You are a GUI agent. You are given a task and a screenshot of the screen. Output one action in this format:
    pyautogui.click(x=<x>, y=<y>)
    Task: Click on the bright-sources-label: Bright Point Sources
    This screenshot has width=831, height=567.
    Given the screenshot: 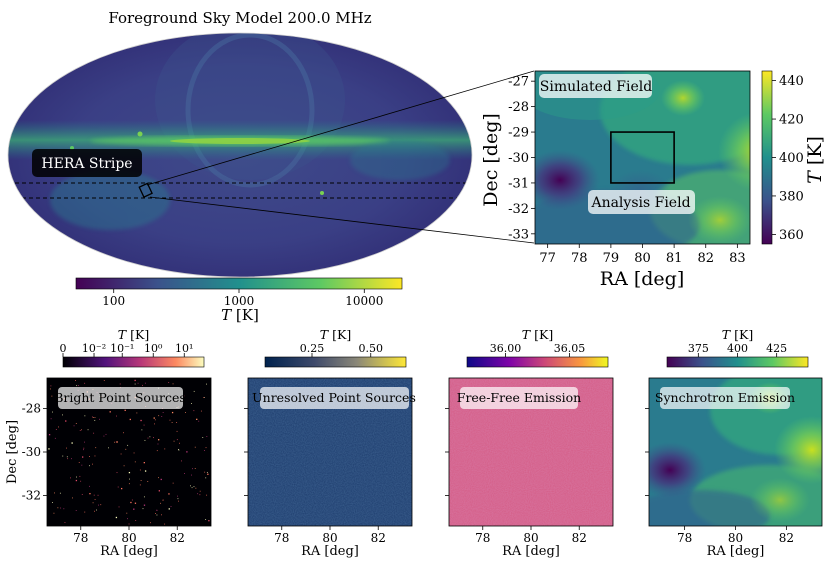 What is the action you would take?
    pyautogui.click(x=120, y=397)
    